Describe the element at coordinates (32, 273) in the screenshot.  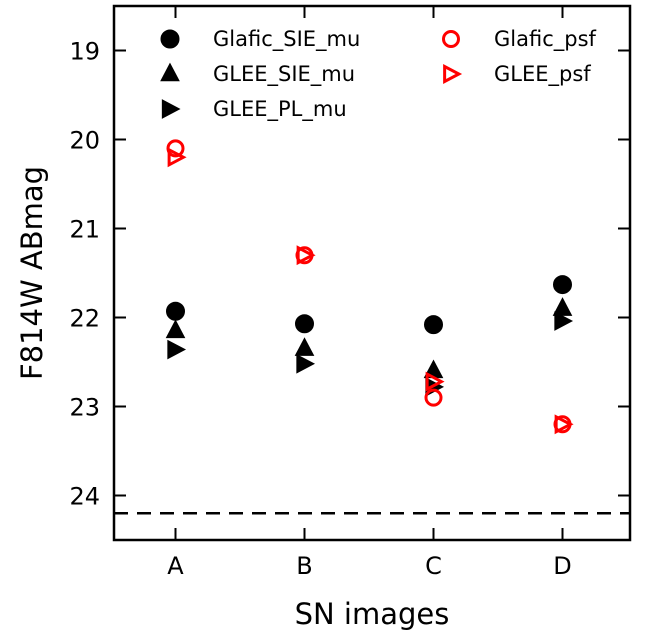
I see `y-axis-label: F814W ABmag` at that location.